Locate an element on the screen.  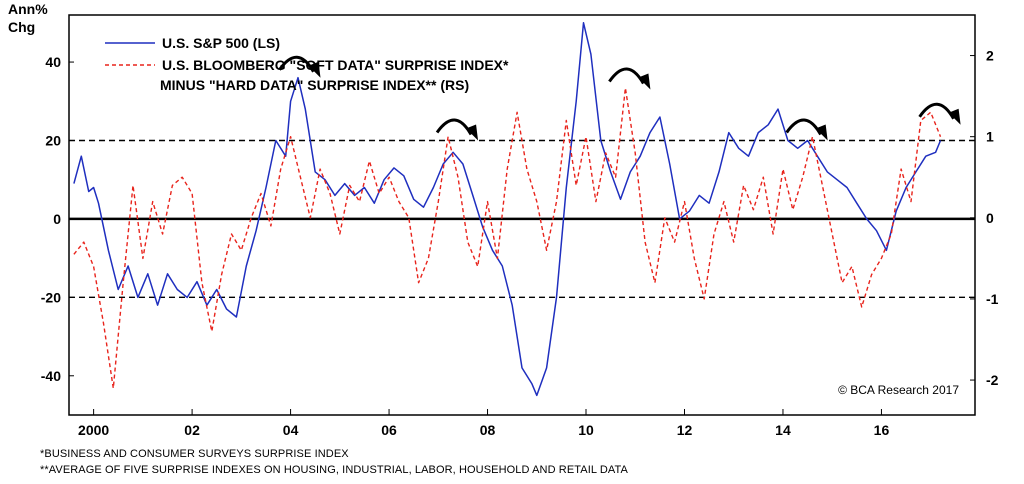
right-tick-label: 1 is located at coordinates (990, 137).